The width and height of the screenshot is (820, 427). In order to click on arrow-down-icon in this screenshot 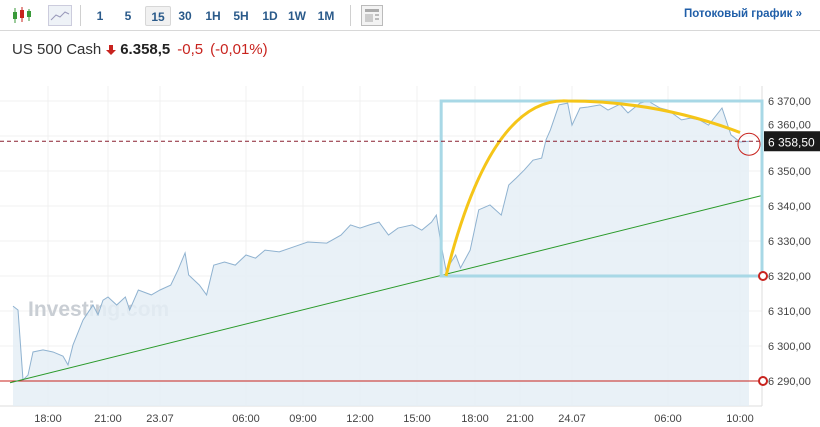, I will do `click(111, 49)`.